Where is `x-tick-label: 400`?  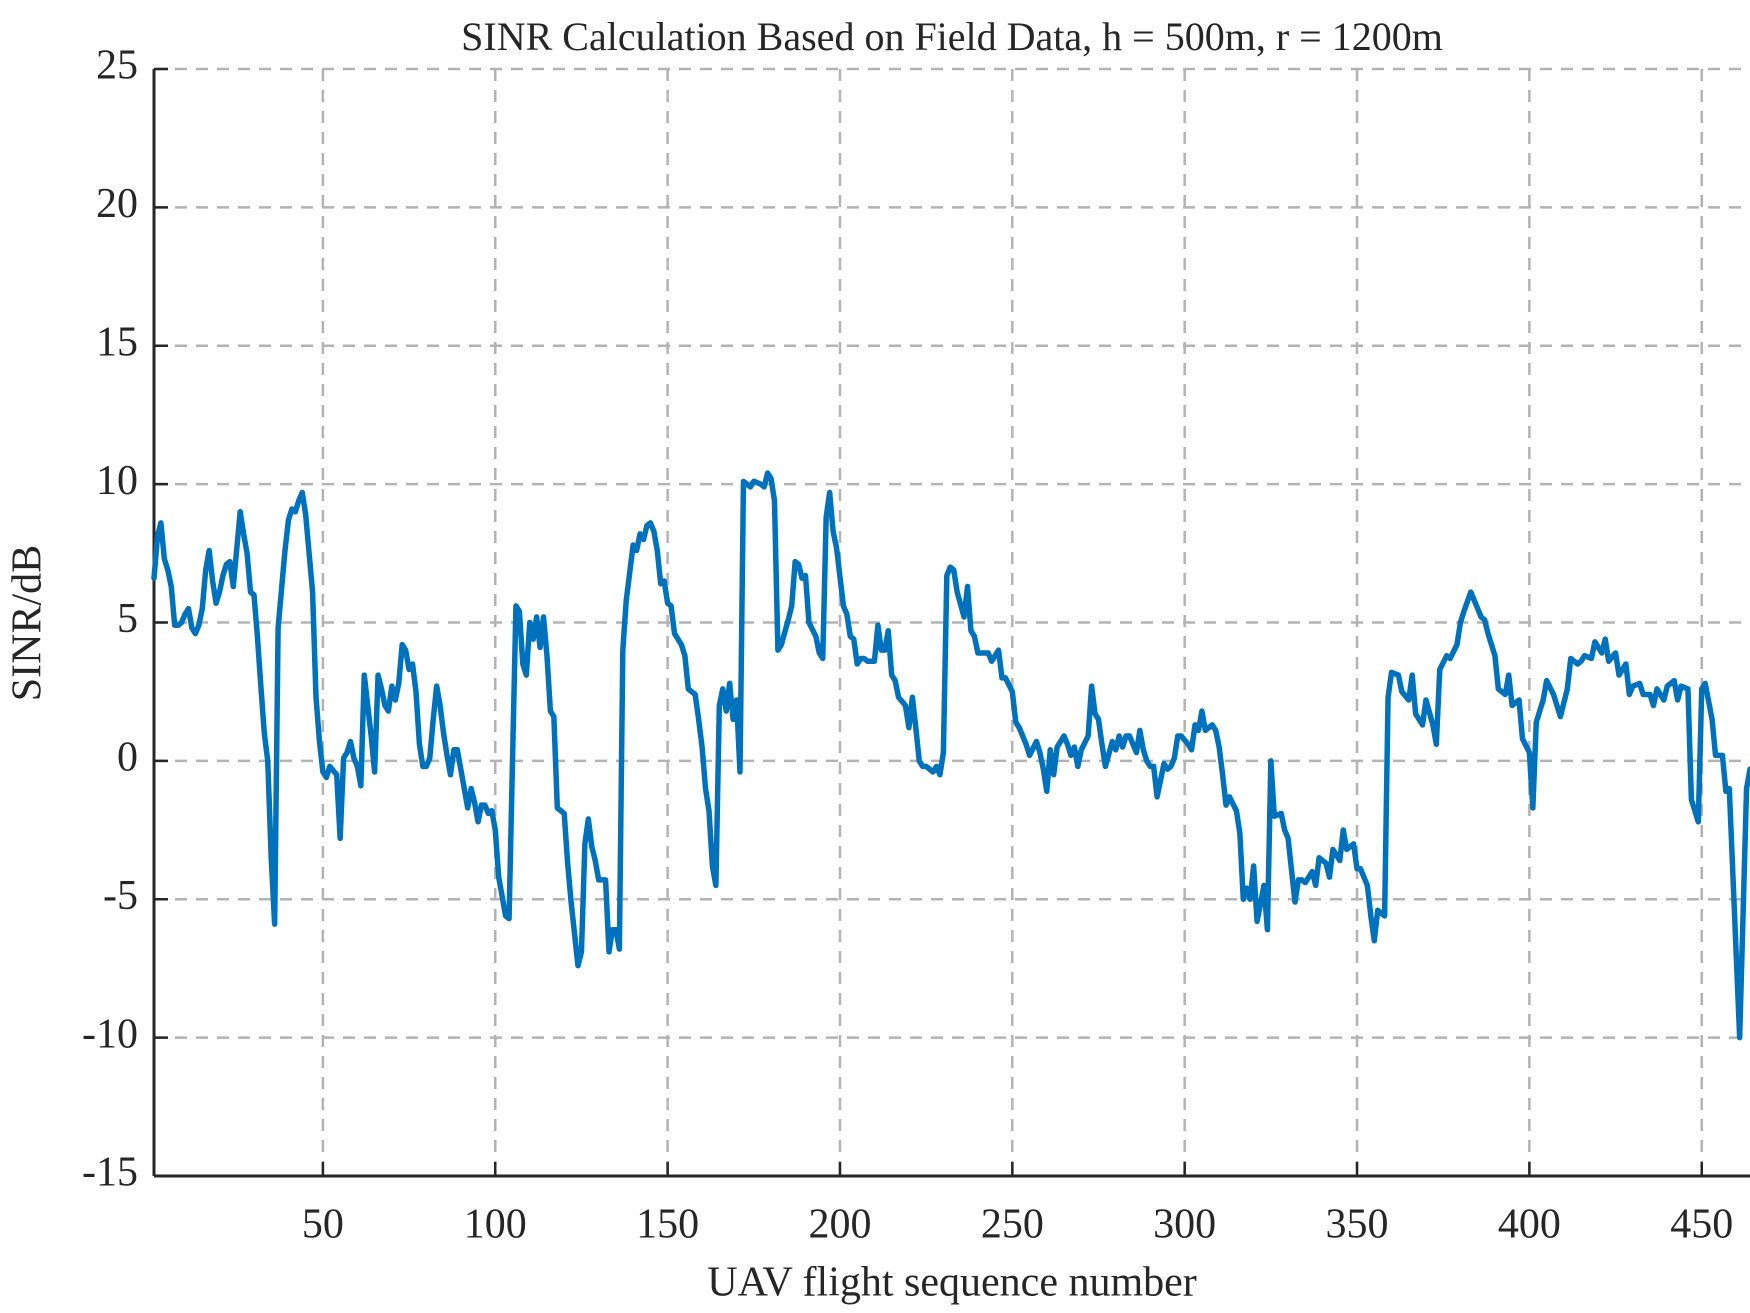
x-tick-label: 400 is located at coordinates (1529, 1225).